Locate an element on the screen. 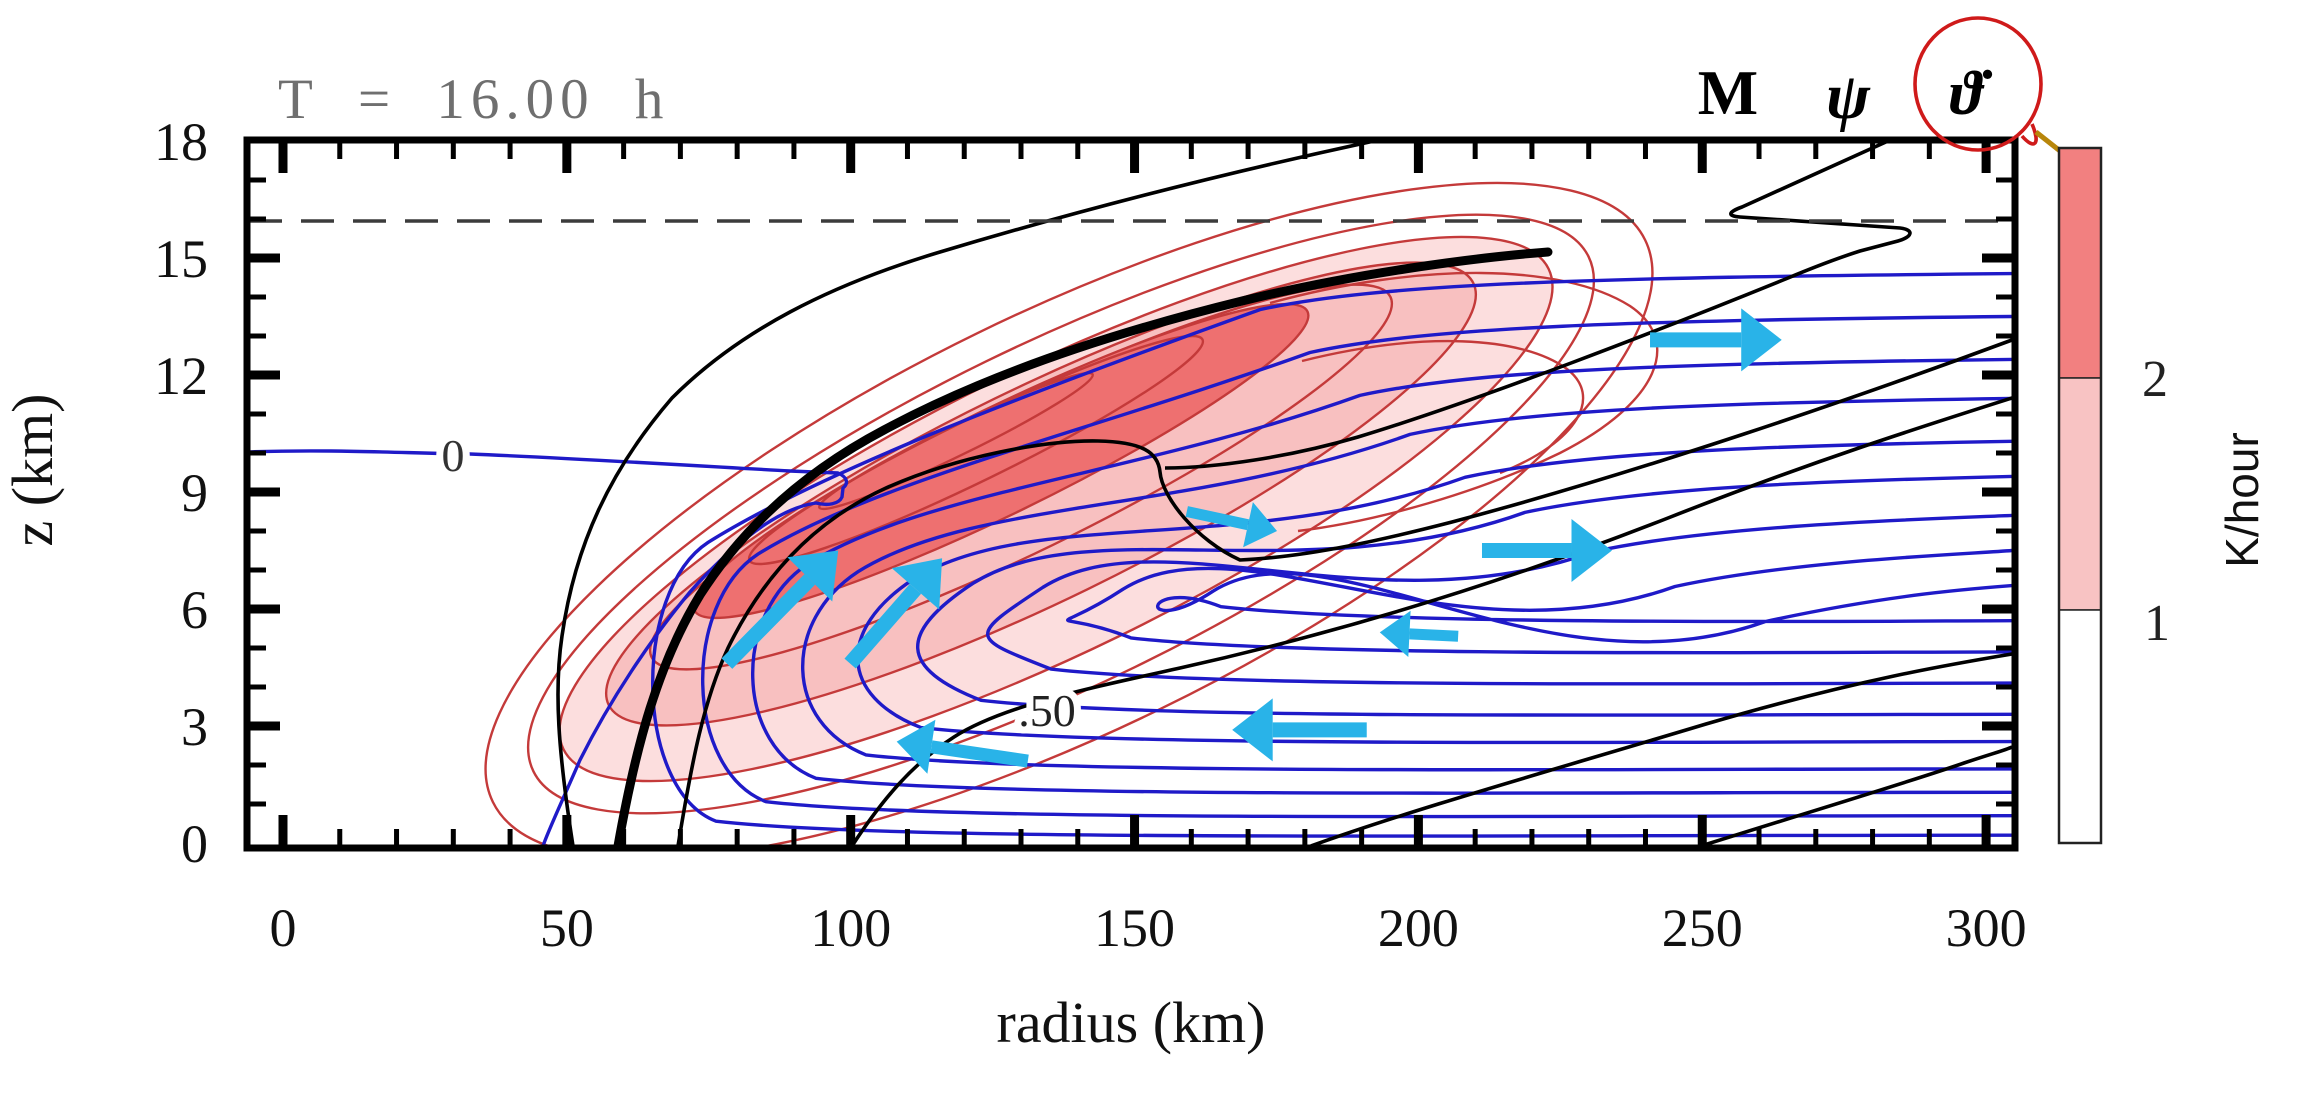 The image size is (2309, 1093). y-tick-label-0: 0 is located at coordinates (194, 844).